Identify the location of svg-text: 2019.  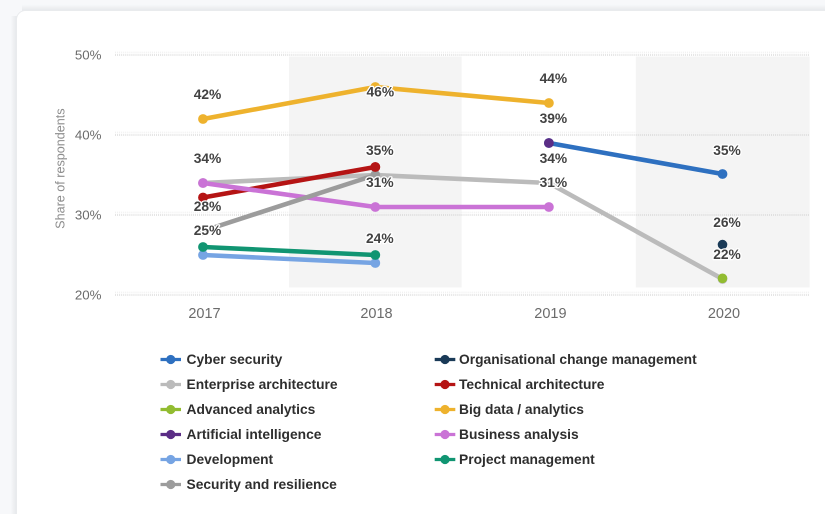
(550, 314).